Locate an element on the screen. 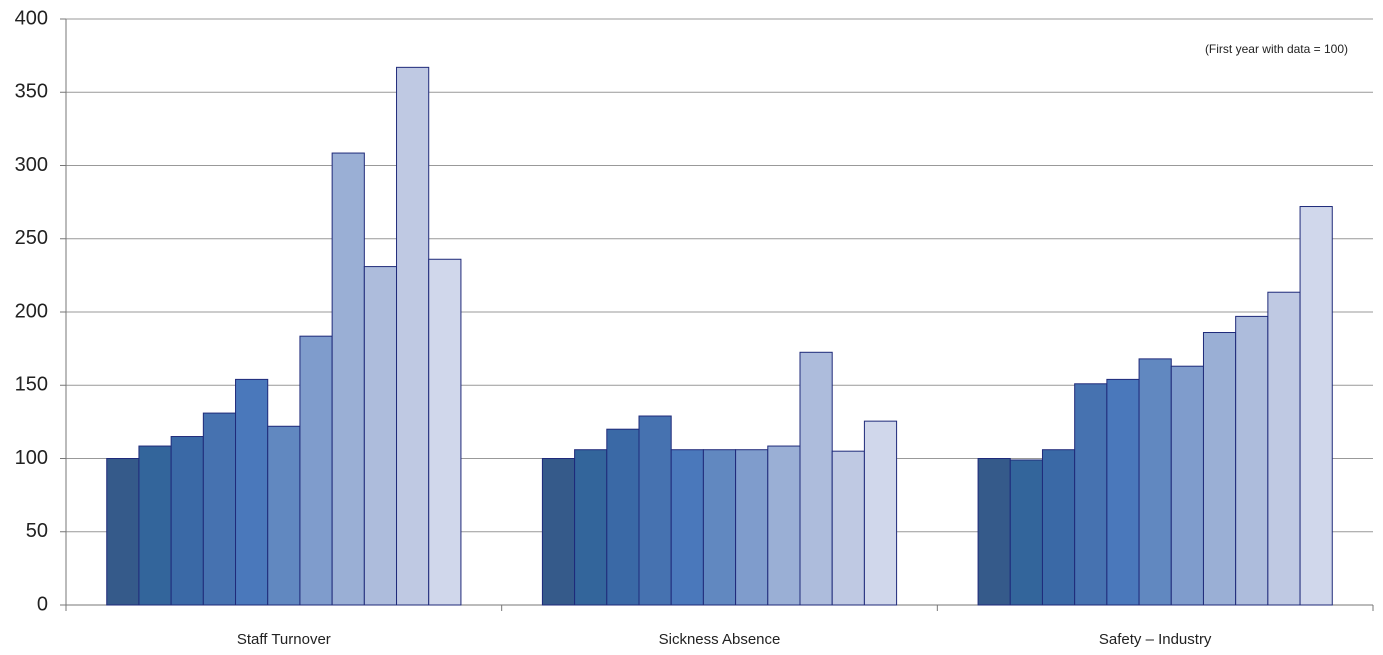  y-tick-label: 250 is located at coordinates (31, 238).